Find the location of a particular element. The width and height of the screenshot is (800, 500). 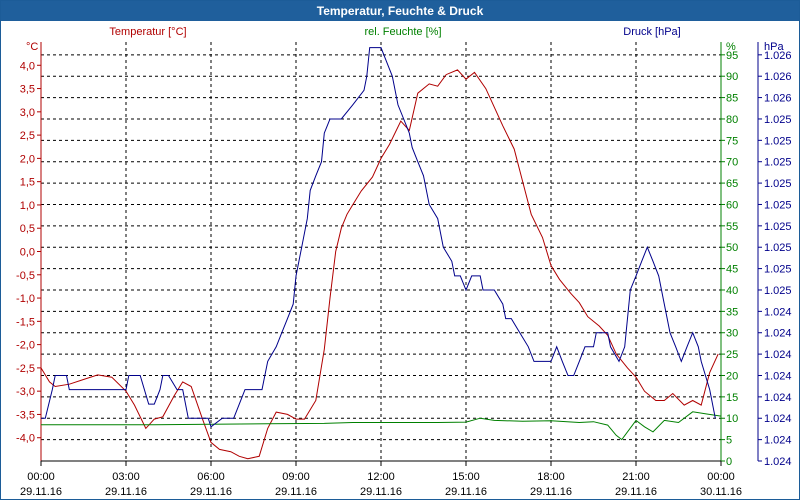

chart-title: Temperatur, Feuchte & Druck is located at coordinates (400, 11).